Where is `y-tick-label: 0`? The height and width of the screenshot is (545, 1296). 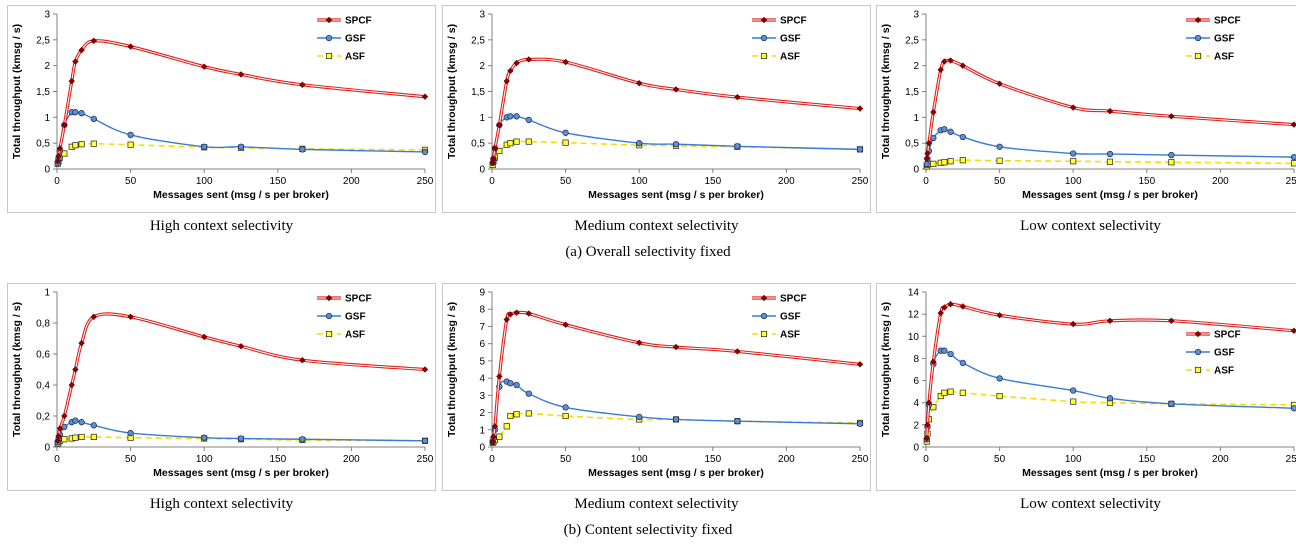 y-tick-label: 0 is located at coordinates (482, 448).